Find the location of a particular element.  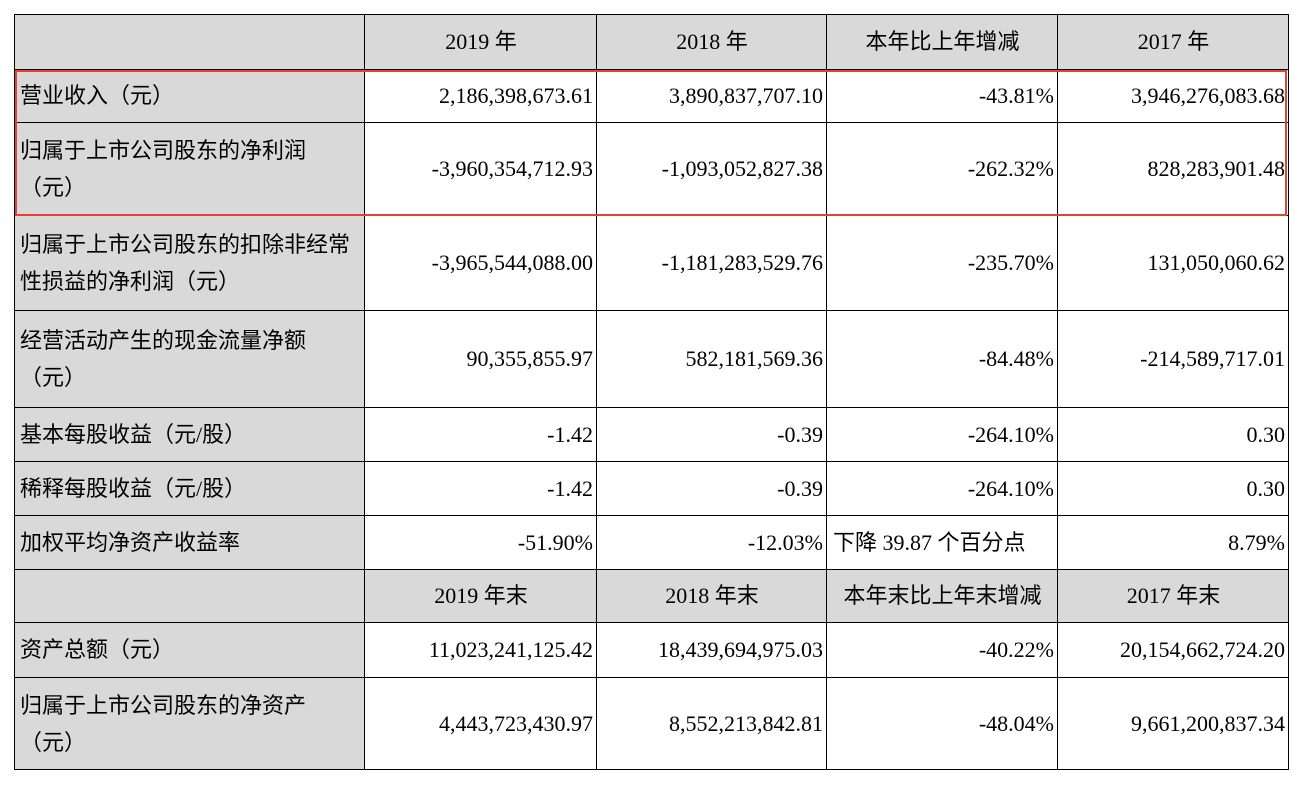

value-2019-end: 11,023,241,125.42 is located at coordinates (510, 649).